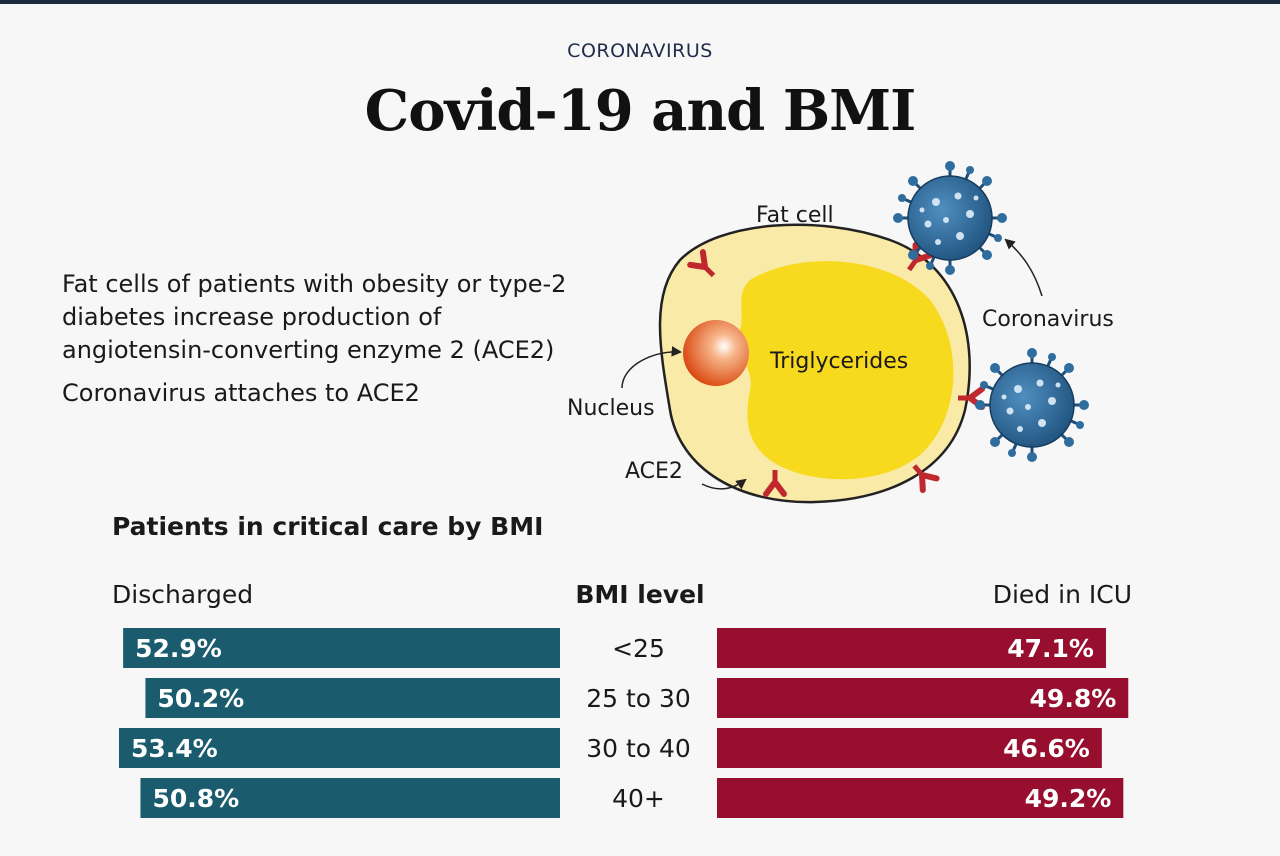  I want to click on bar-label-discharged: 52.9%, so click(178, 648).